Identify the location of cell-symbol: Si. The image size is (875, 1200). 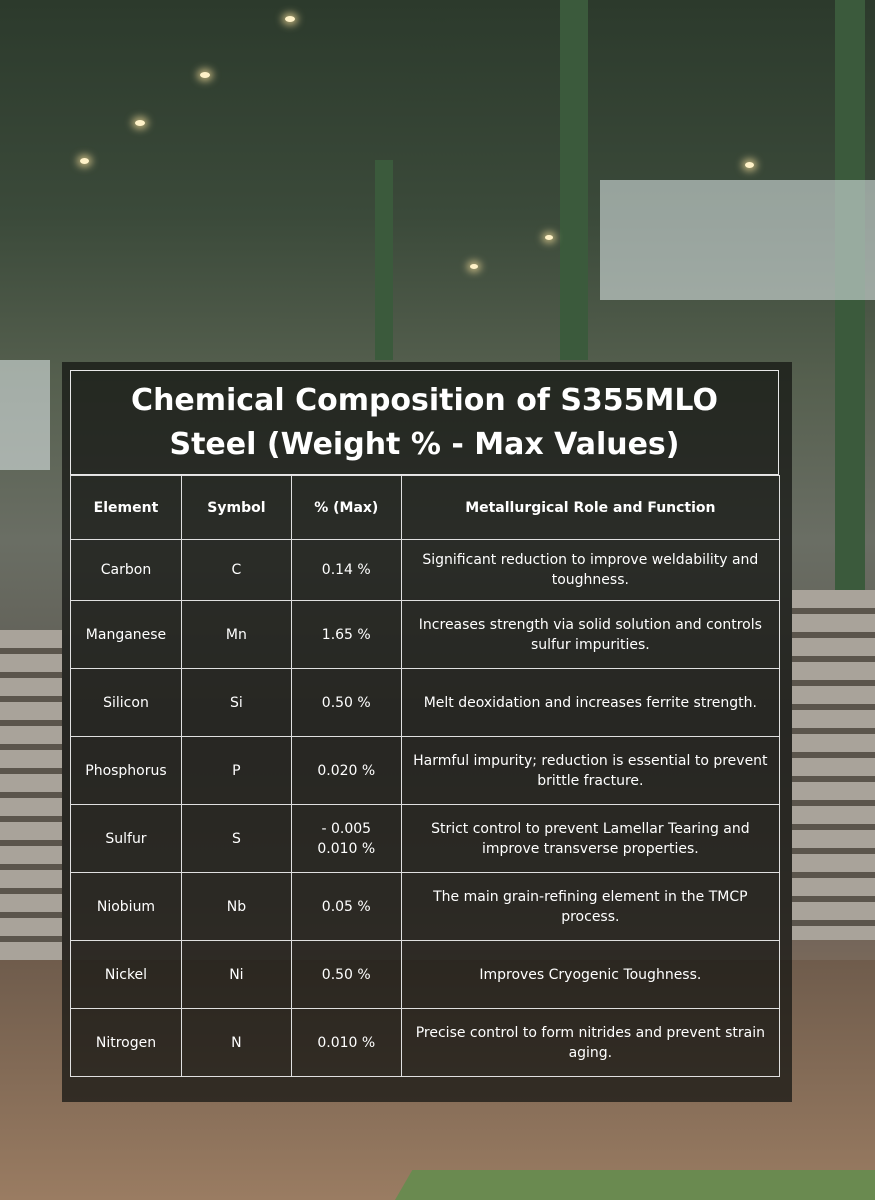
(236, 702).